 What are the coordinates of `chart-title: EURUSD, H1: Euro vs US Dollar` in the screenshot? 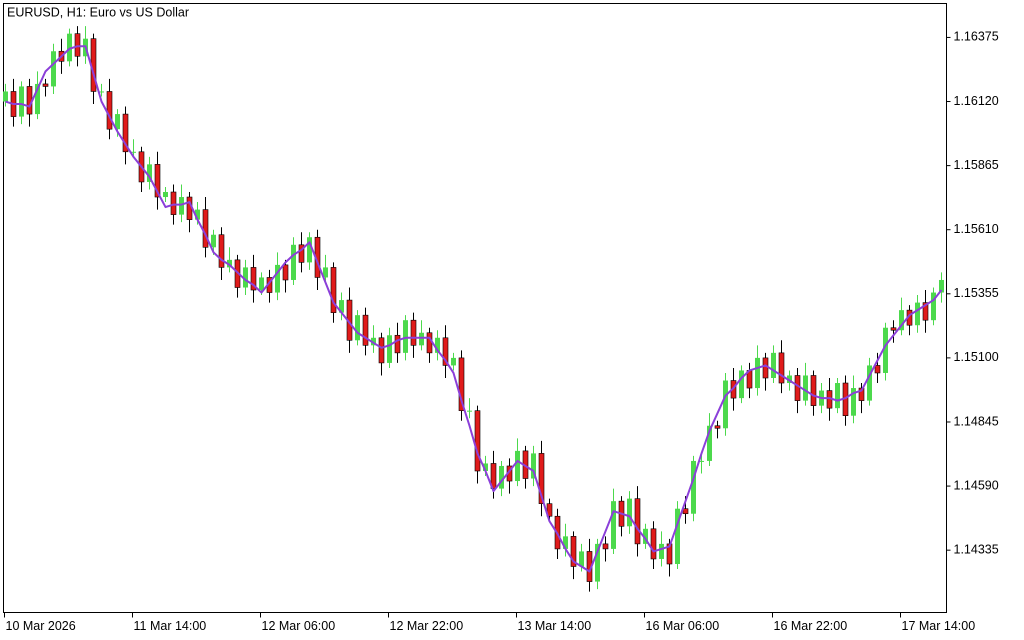 It's located at (98, 12).